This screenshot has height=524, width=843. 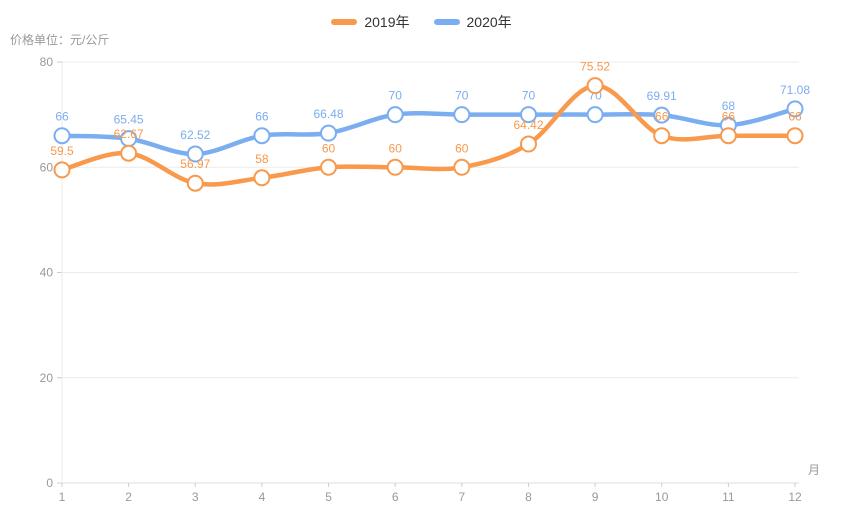 What do you see at coordinates (662, 497) in the screenshot?
I see `x-tick-label: 10` at bounding box center [662, 497].